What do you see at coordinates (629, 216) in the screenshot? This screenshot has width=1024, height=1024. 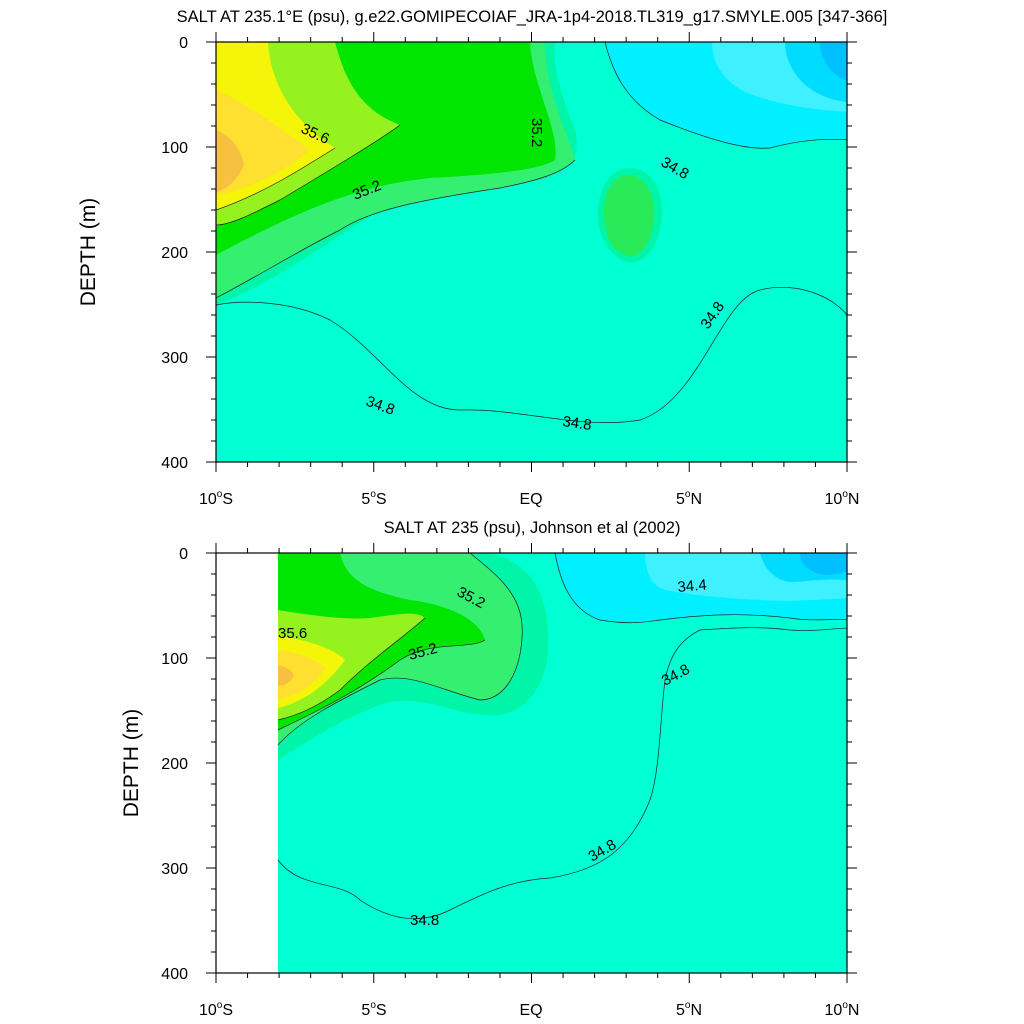 I see `fill-352-blob` at bounding box center [629, 216].